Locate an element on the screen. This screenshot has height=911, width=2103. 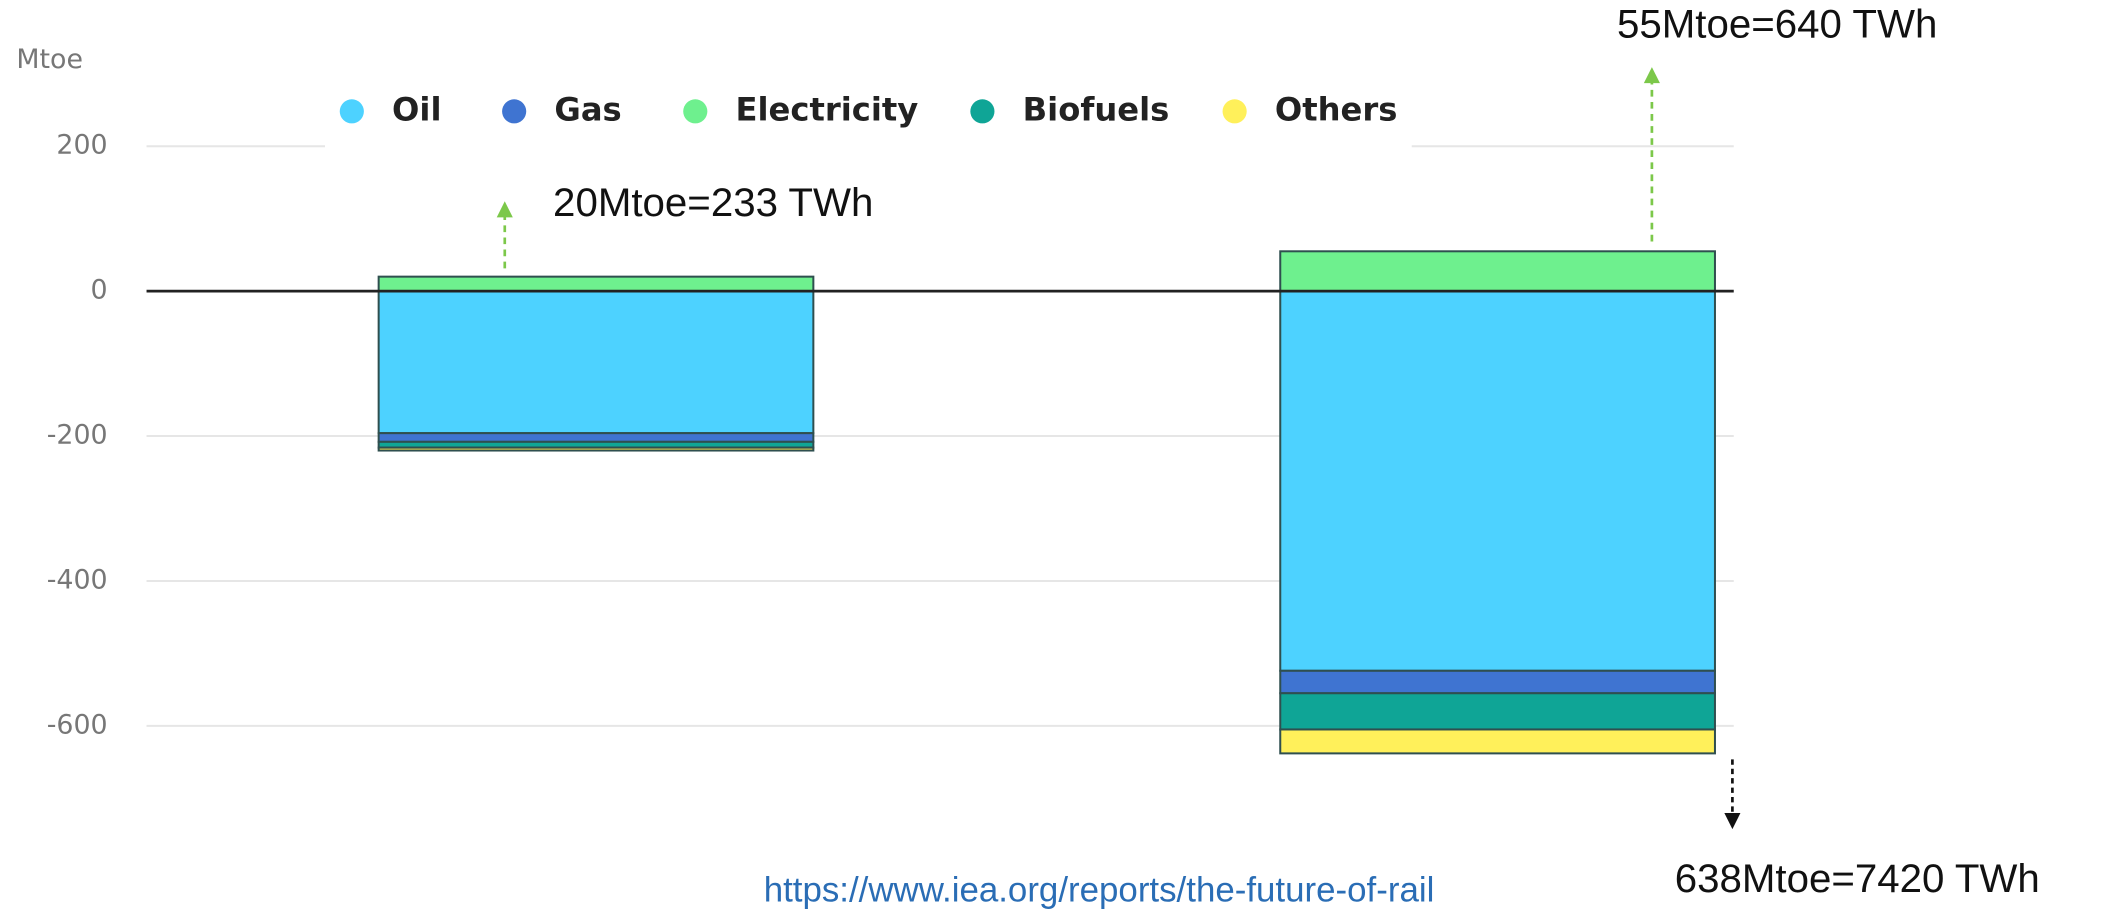
y-axis-label: Mtoe is located at coordinates (49, 59).